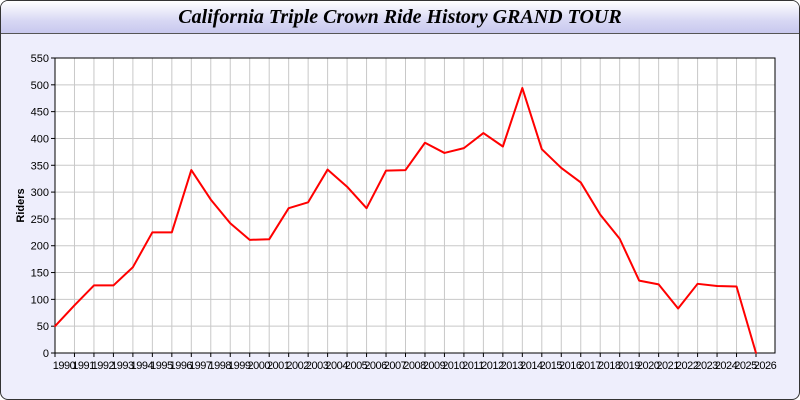 This screenshot has width=800, height=400. What do you see at coordinates (64, 366) in the screenshot?
I see `x-tick-label: 1990` at bounding box center [64, 366].